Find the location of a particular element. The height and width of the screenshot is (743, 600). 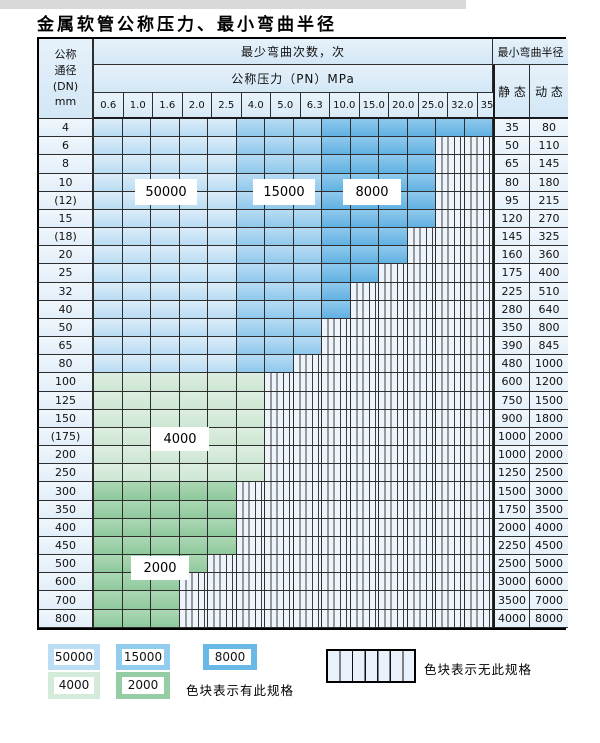

dn-cell: 125 is located at coordinates (66, 400).